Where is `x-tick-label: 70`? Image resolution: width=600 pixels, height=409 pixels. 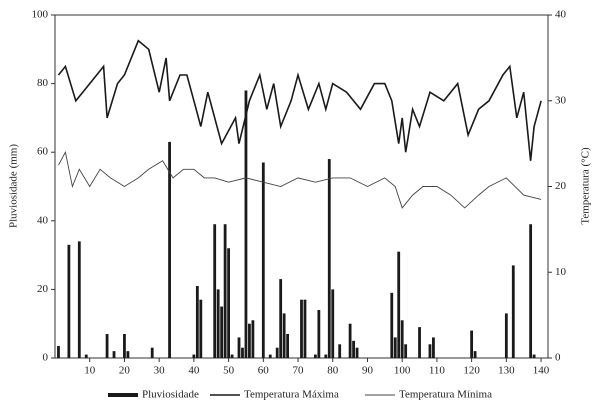 x-tick-label: 70 is located at coordinates (299, 371).